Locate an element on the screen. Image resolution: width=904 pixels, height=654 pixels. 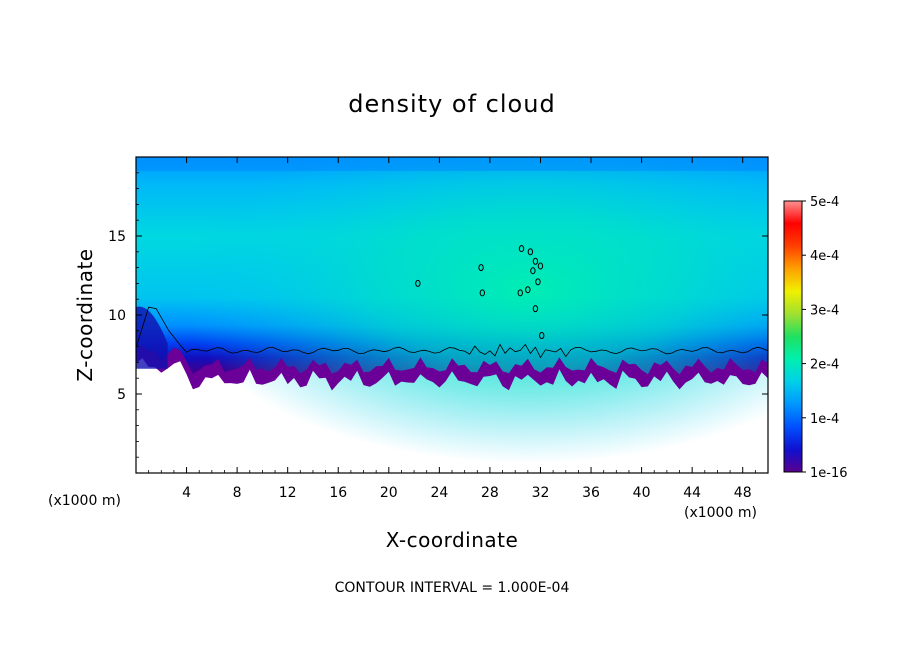
x-tick-label: 40 is located at coordinates (642, 493).